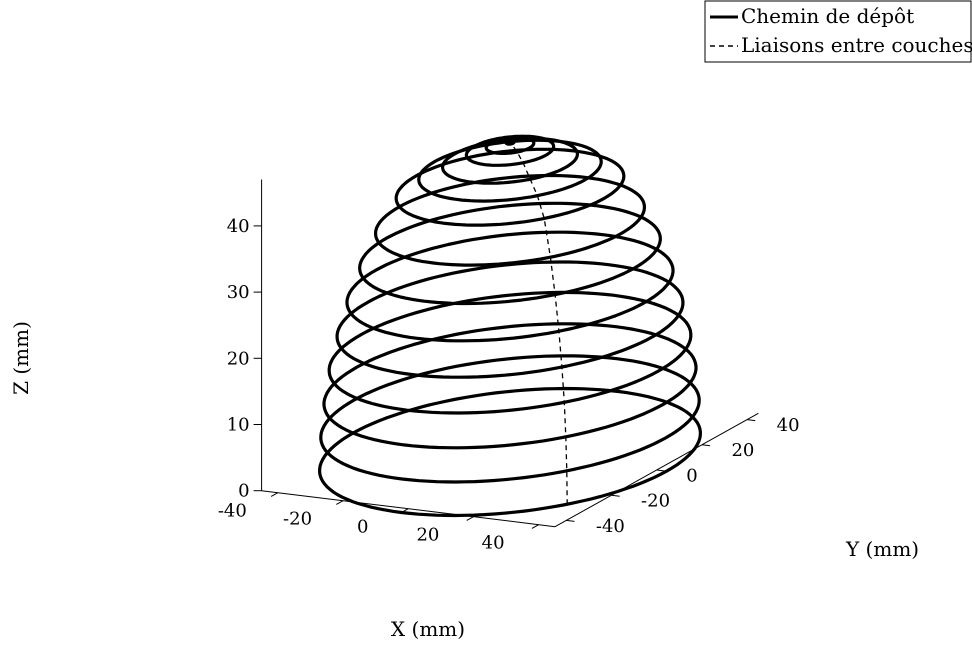 The width and height of the screenshot is (972, 646). Describe the element at coordinates (539, 323) in the screenshot. I see `layer-links-curve` at that location.